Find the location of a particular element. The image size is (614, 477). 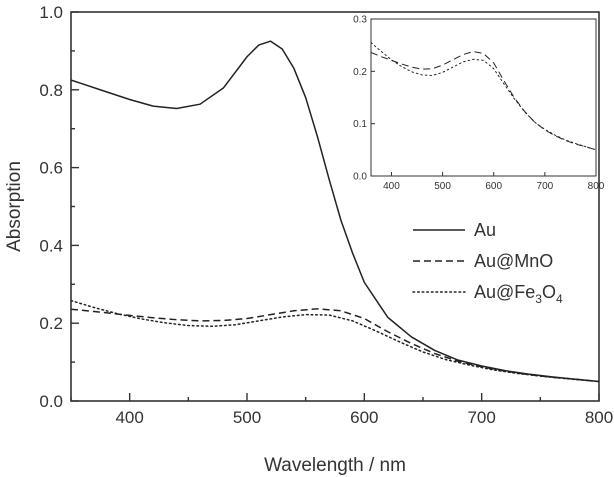

legend-label-text: Au@MnO is located at coordinates (513, 261).